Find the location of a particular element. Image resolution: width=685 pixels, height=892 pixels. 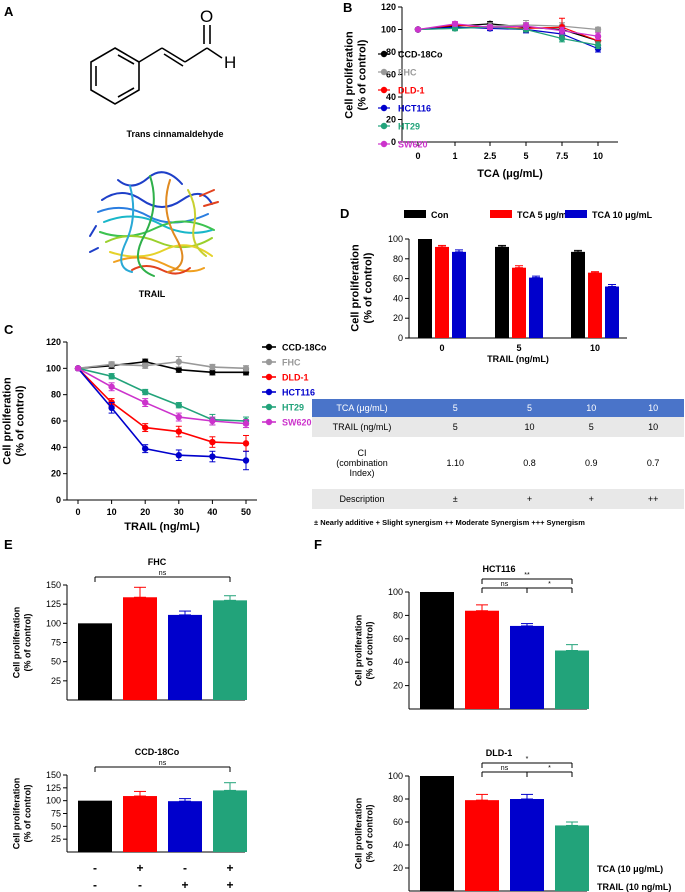

ci-row-label: CI (combination Index) is located at coordinates (362, 463).